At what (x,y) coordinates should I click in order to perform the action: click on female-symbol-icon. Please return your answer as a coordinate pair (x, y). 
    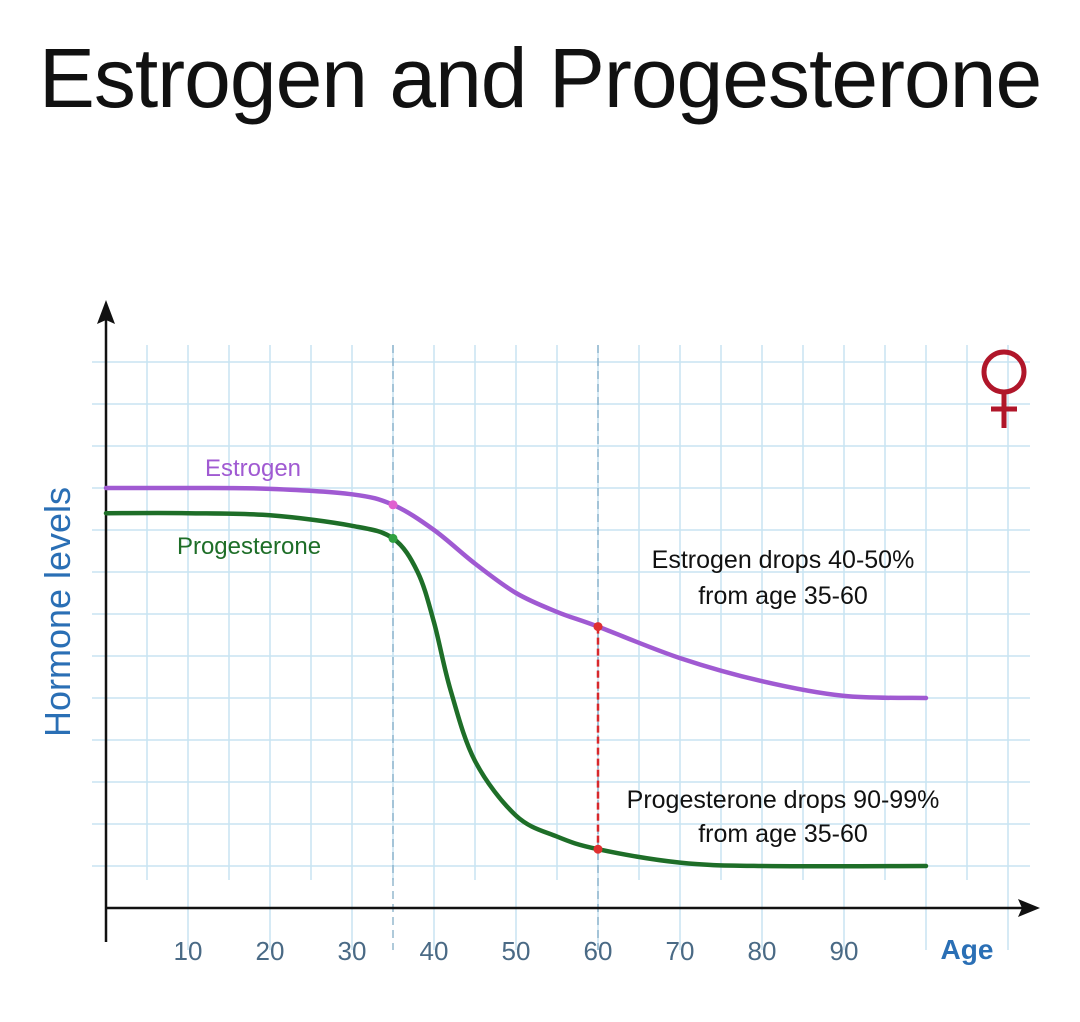
    Looking at the image, I should click on (1004, 372).